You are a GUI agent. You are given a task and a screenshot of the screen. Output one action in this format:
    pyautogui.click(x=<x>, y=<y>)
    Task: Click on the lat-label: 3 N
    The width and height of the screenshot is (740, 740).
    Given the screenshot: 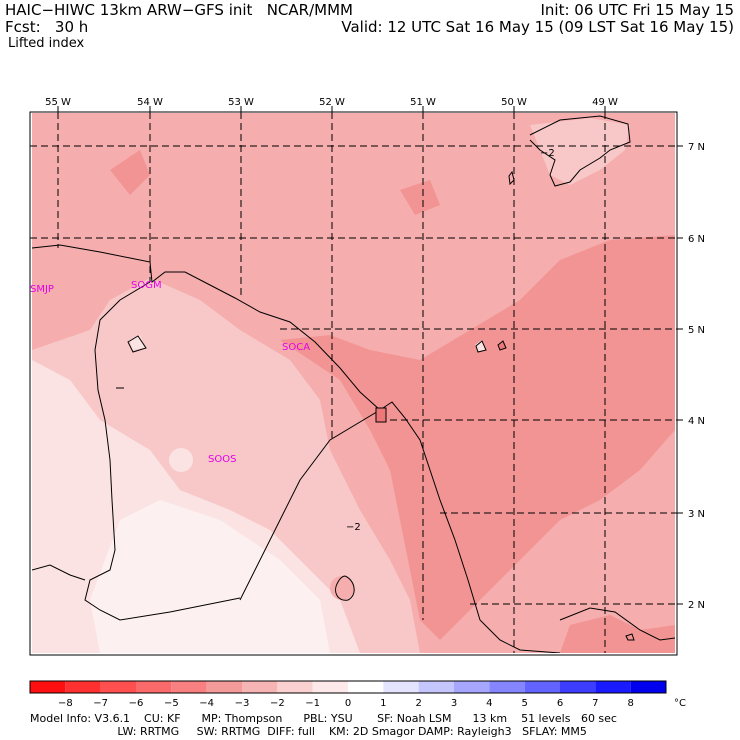 What is the action you would take?
    pyautogui.click(x=696, y=514)
    